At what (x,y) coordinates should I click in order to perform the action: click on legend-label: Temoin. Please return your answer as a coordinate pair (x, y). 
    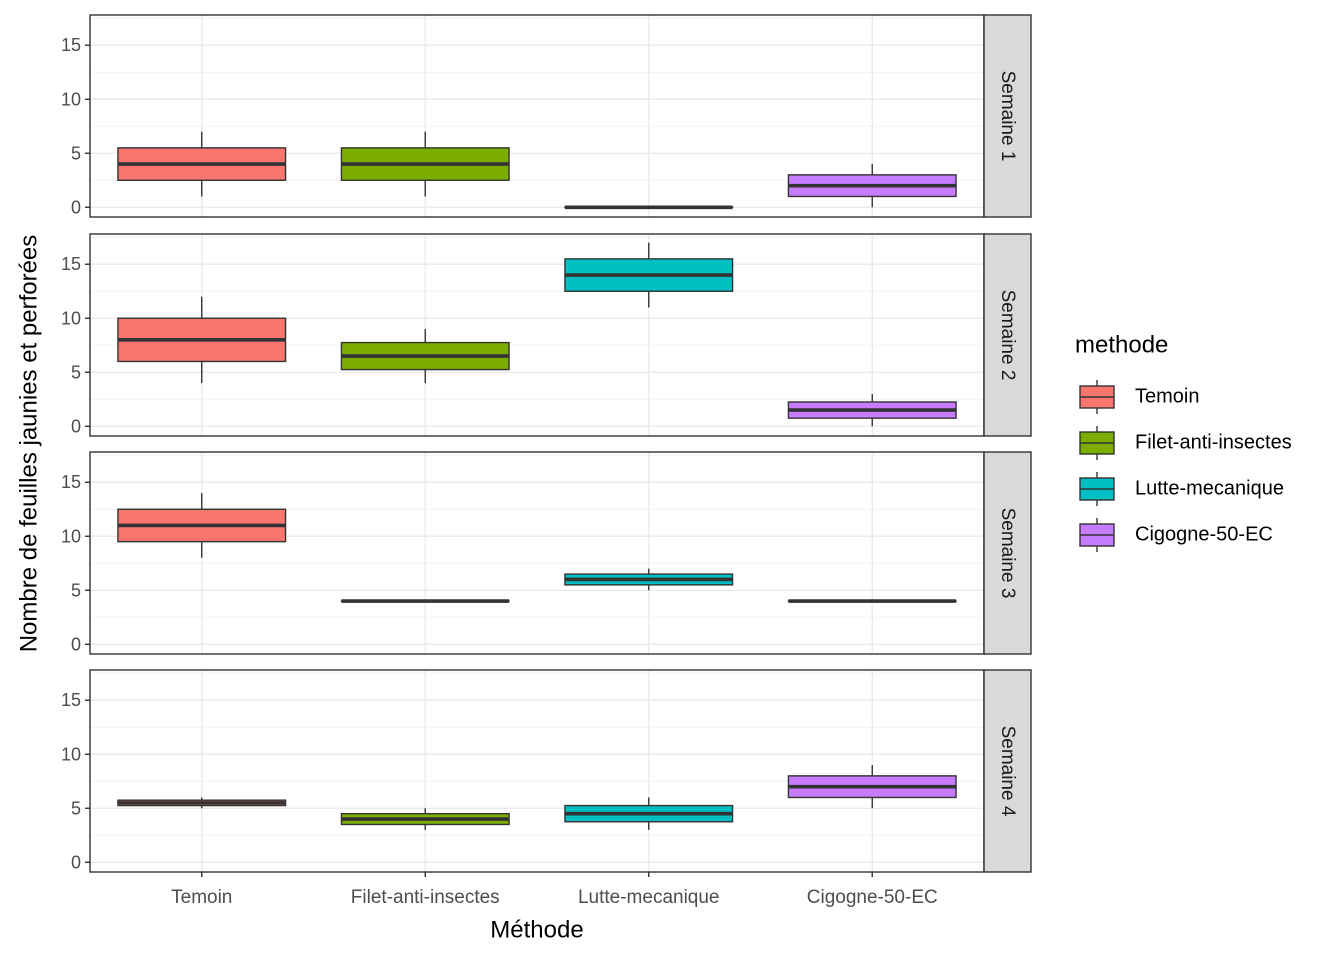
    Looking at the image, I should click on (1167, 396).